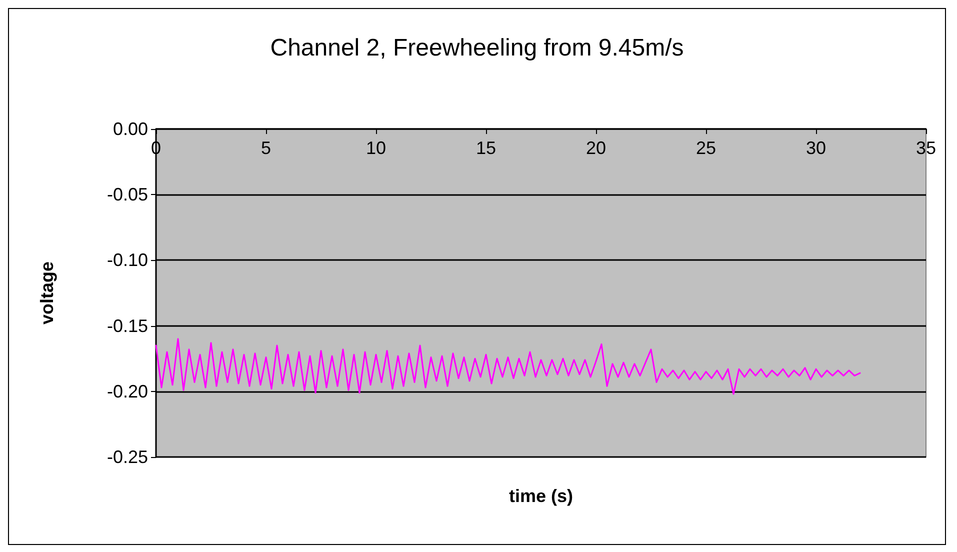 The width and height of the screenshot is (957, 552). I want to click on x-tick-label: 35, so click(926, 148).